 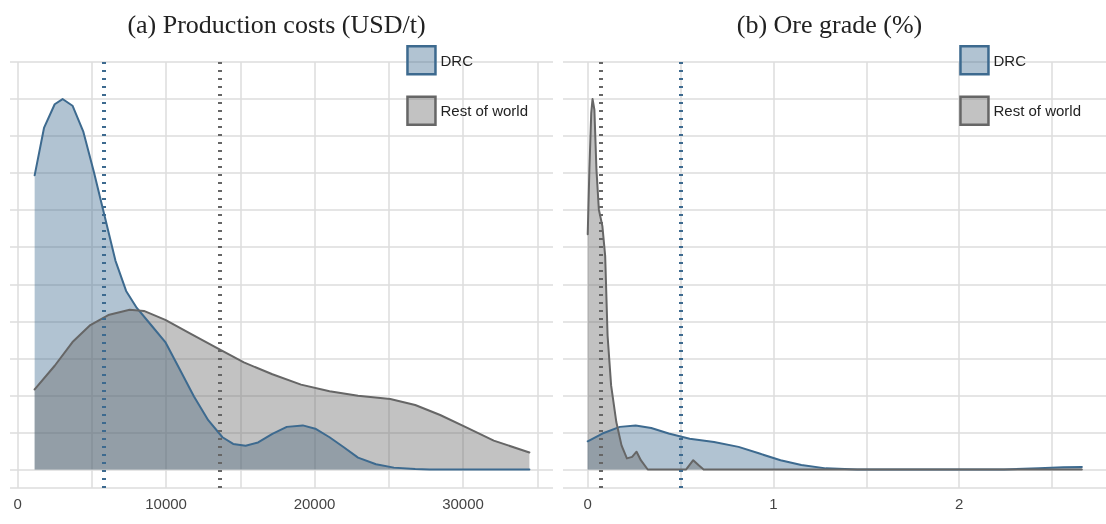 I want to click on chart-title: (b) Ore grade (%), so click(x=829, y=24).